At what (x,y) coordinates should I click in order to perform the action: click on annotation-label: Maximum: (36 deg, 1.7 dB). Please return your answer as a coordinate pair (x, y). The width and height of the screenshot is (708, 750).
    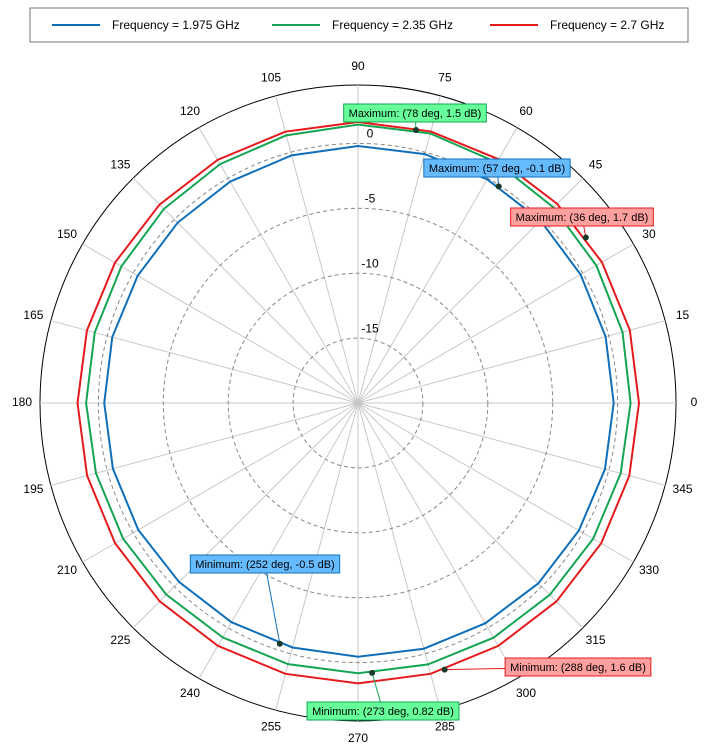
    Looking at the image, I should click on (582, 218).